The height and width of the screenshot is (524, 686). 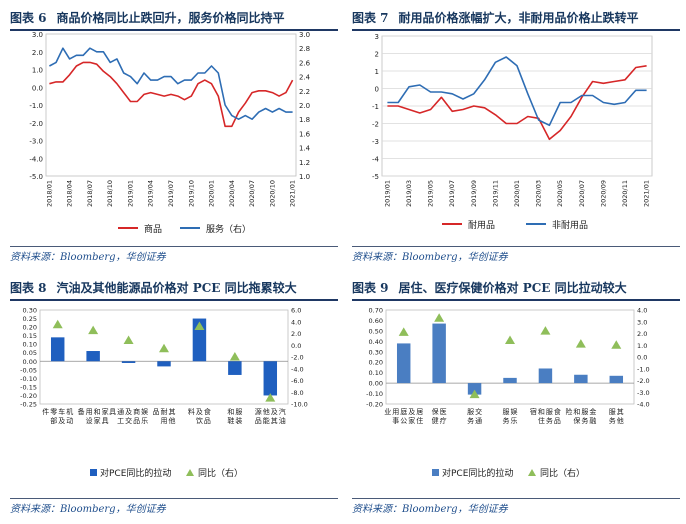 I want to click on y-tick-label: -0.05, so click(x=28, y=370).